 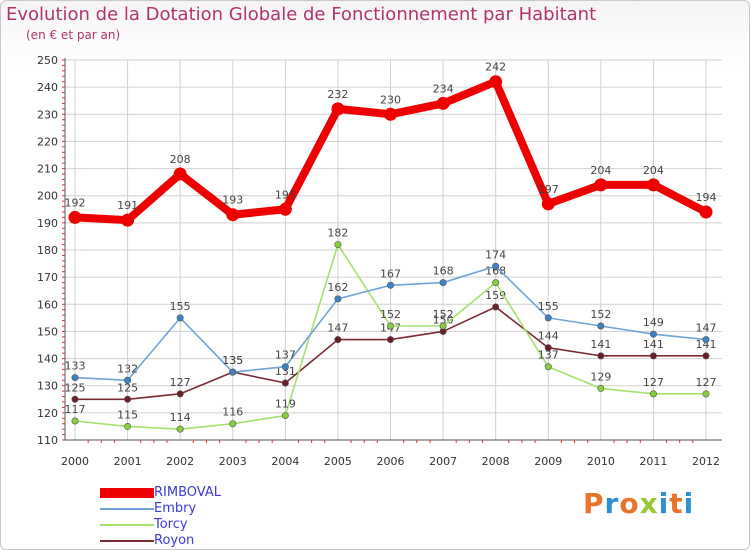 I want to click on data-label-embry: 162, so click(x=337, y=287).